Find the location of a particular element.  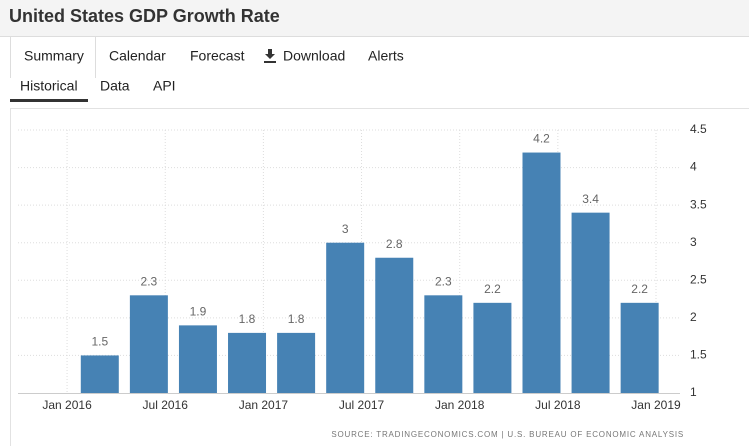

x-tick-label: Jul 2016 is located at coordinates (166, 405).